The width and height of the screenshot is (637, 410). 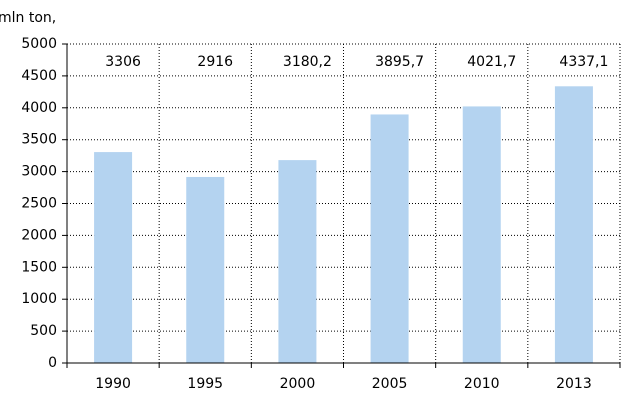 What do you see at coordinates (583, 62) in the screenshot?
I see `value-label: 4337,1` at bounding box center [583, 62].